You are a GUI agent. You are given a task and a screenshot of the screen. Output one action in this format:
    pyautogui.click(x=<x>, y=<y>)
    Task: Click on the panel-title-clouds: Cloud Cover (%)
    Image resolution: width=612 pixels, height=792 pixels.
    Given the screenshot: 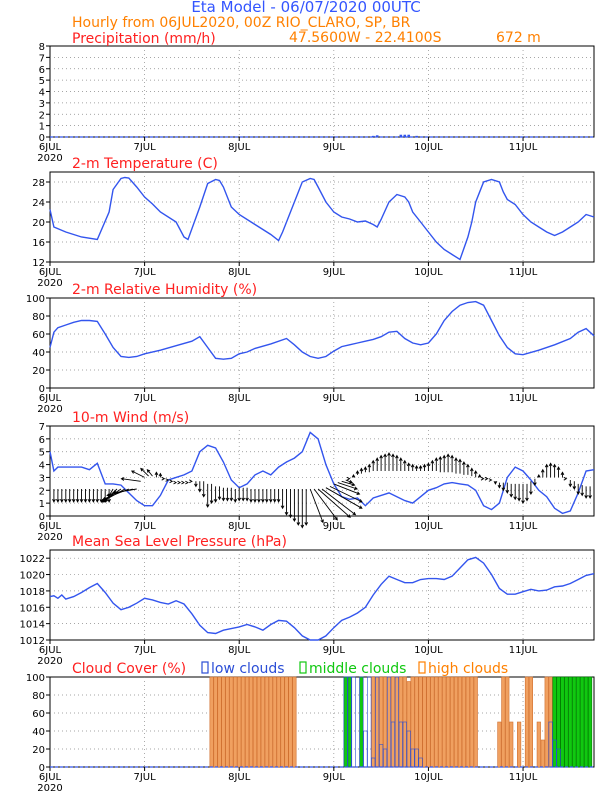 What is the action you would take?
    pyautogui.click(x=129, y=669)
    